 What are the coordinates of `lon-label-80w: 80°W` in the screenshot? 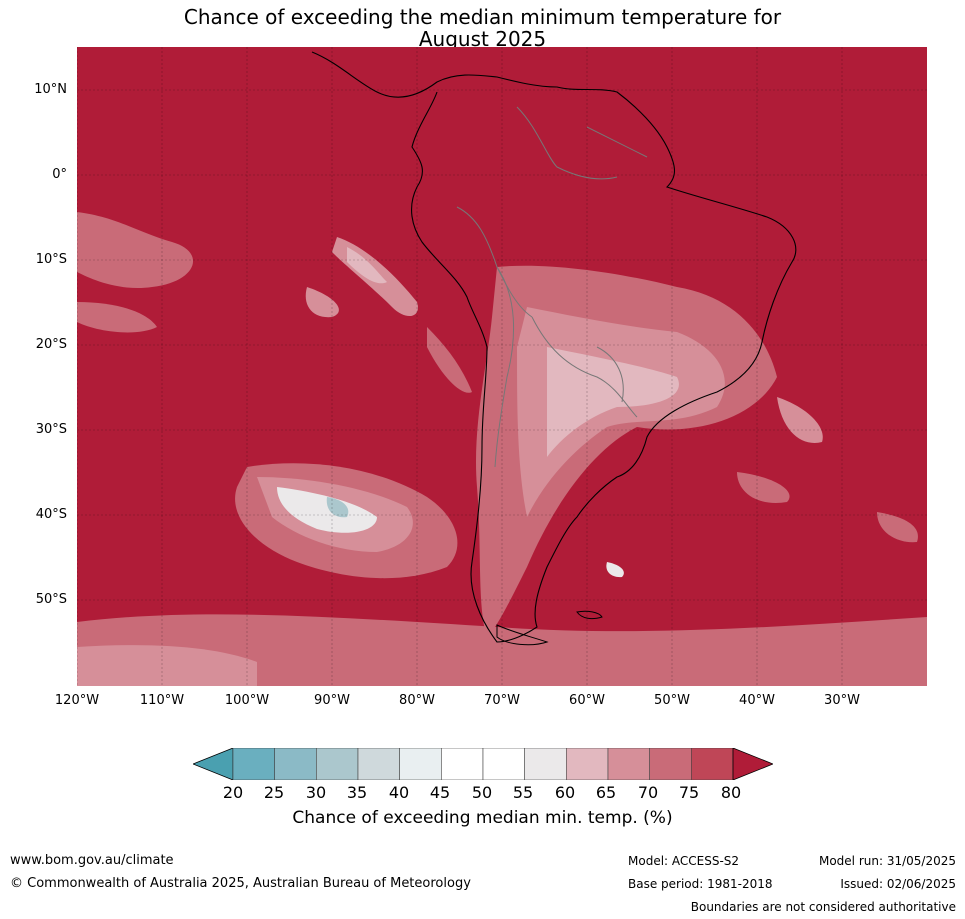 It's located at (417, 700).